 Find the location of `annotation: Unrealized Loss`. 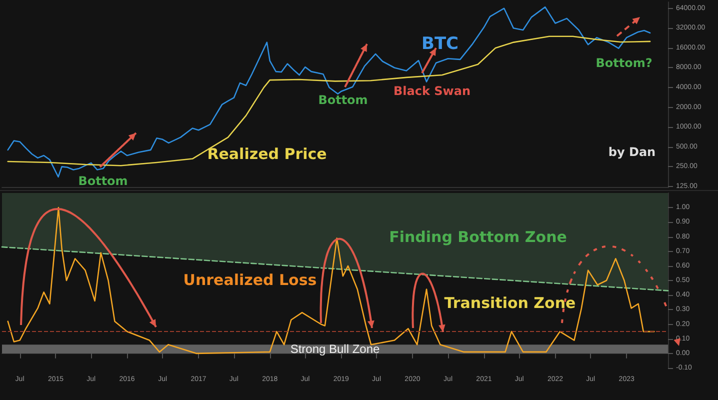

annotation: Unrealized Loss is located at coordinates (250, 280).